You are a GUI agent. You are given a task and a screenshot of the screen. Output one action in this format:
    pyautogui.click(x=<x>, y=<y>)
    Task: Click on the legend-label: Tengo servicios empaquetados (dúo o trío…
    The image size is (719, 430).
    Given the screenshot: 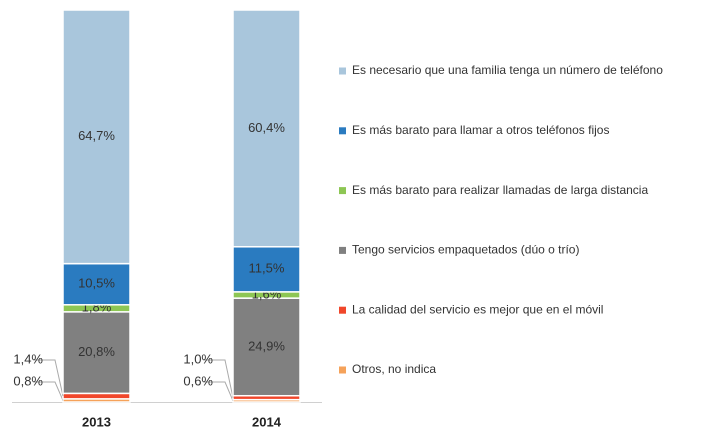 What is the action you would take?
    pyautogui.click(x=465, y=250)
    